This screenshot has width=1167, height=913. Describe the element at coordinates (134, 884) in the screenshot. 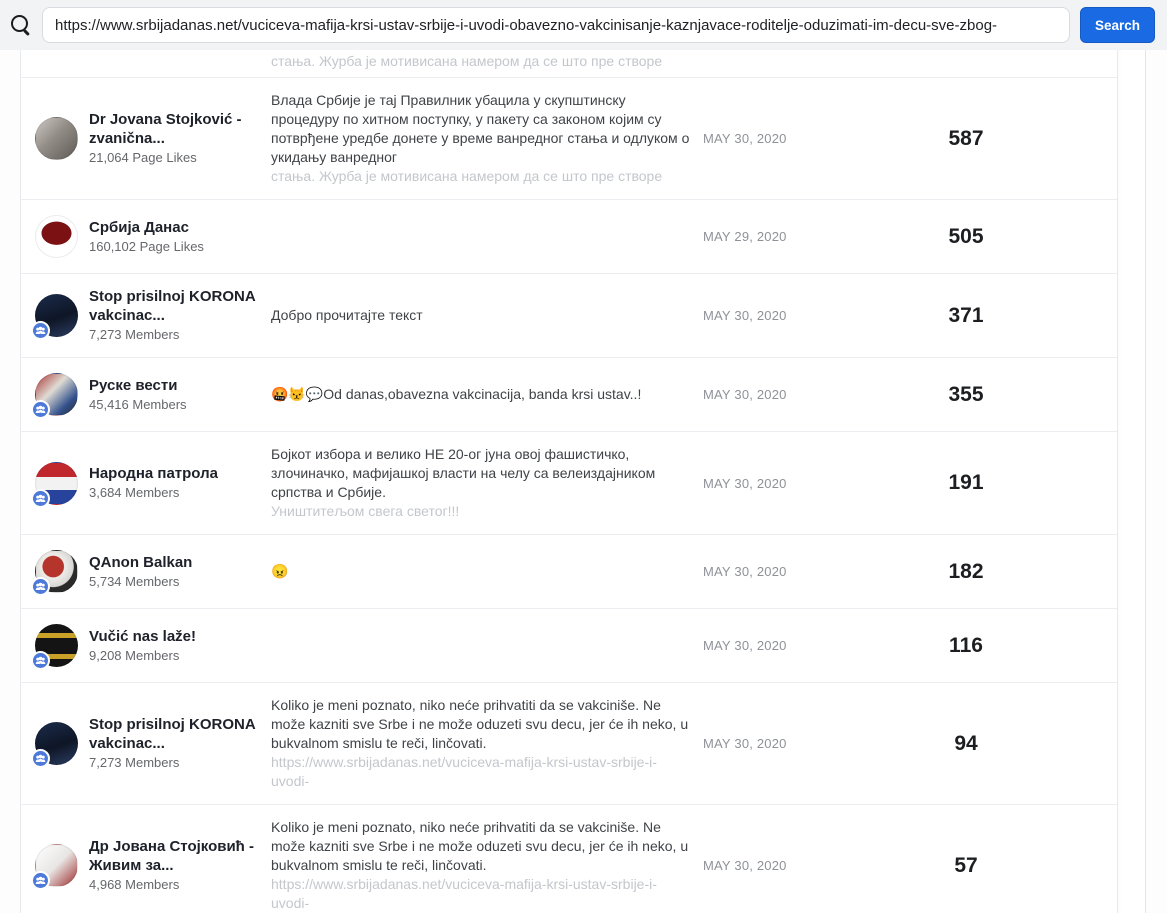

I see `page-meta: 4,968 Members` at that location.